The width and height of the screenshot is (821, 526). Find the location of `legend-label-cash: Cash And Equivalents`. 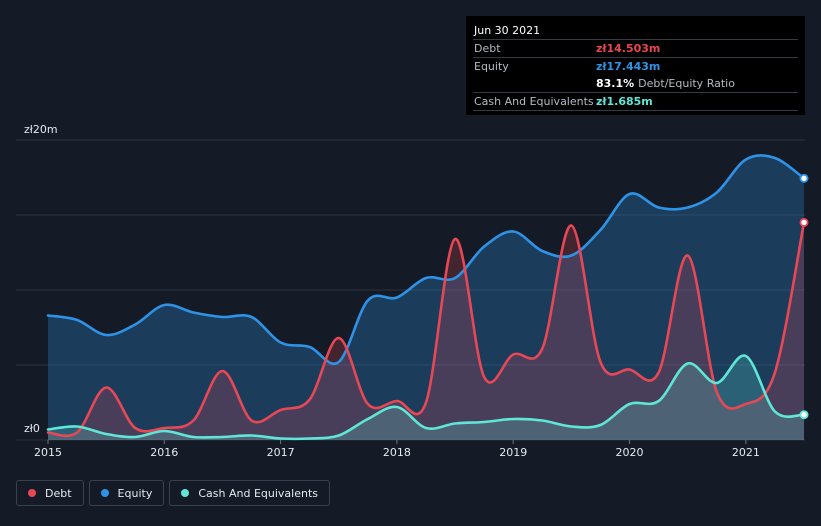

legend-label-cash: Cash And Equivalents is located at coordinates (258, 493).